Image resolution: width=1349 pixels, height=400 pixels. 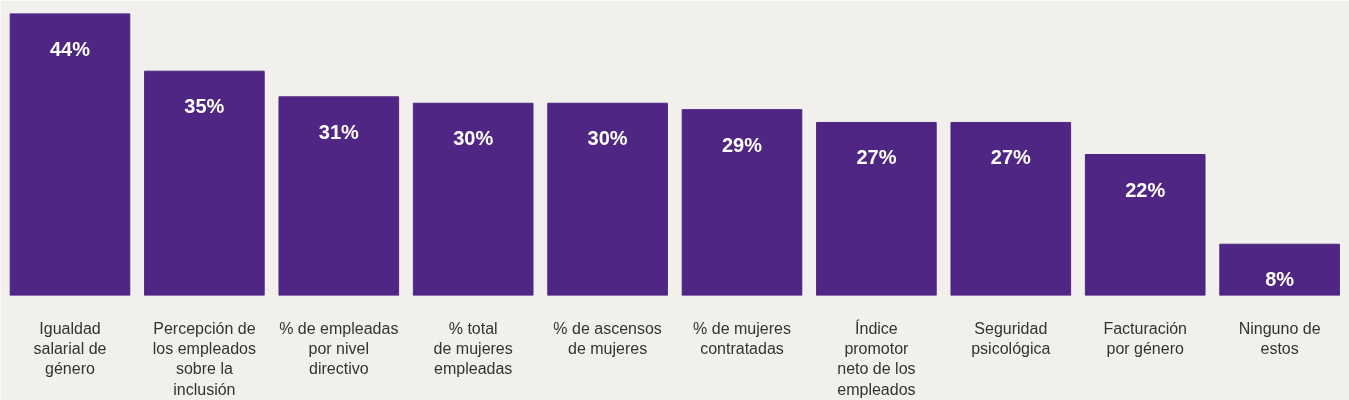 What do you see at coordinates (742, 144) in the screenshot?
I see `data-label: 29%` at bounding box center [742, 144].